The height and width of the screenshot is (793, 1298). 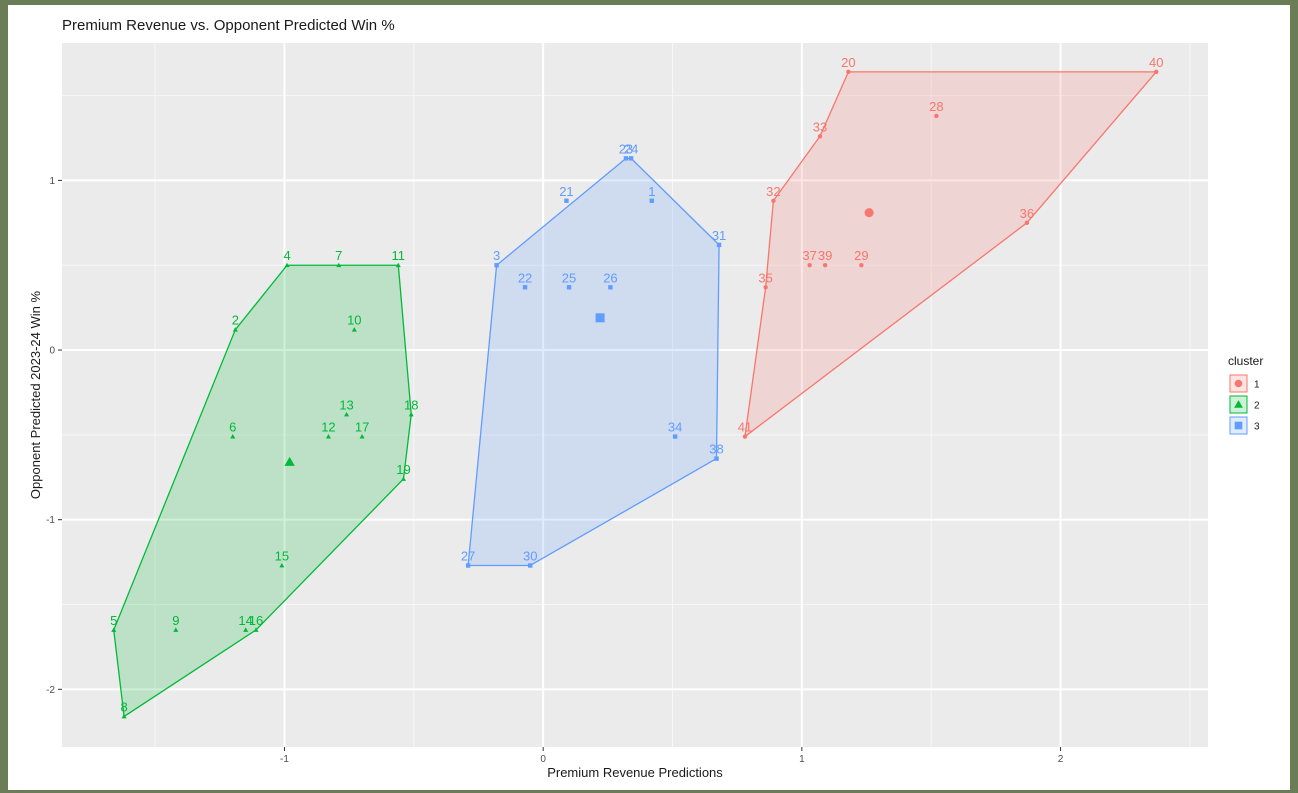 What do you see at coordinates (175, 620) in the screenshot?
I see `point-label-9: 9` at bounding box center [175, 620].